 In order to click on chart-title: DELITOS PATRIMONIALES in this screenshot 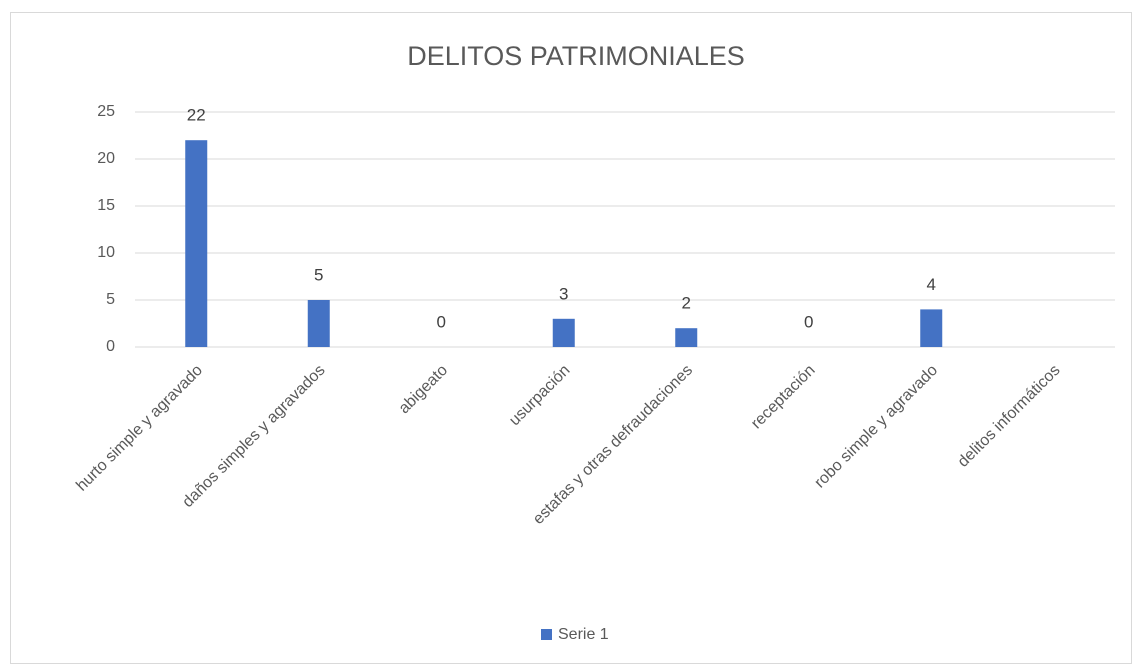, I will do `click(576, 56)`.